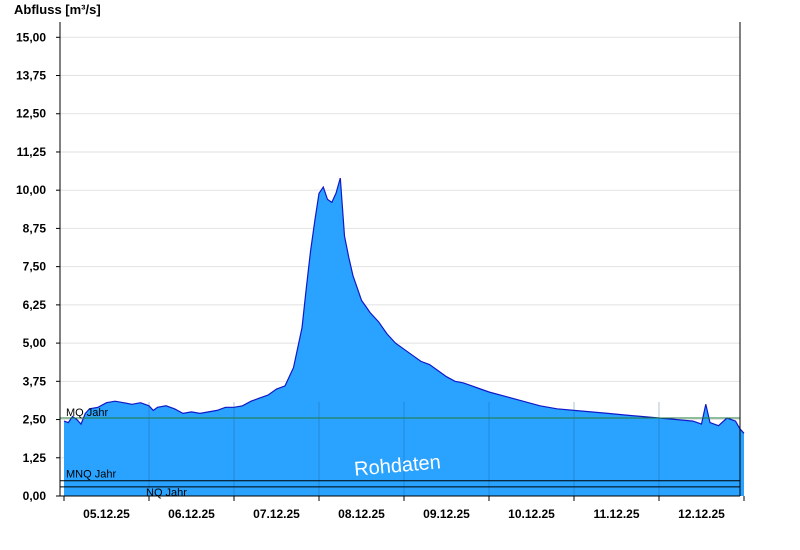  I want to click on y-tick-label: 10,00, so click(31, 190).